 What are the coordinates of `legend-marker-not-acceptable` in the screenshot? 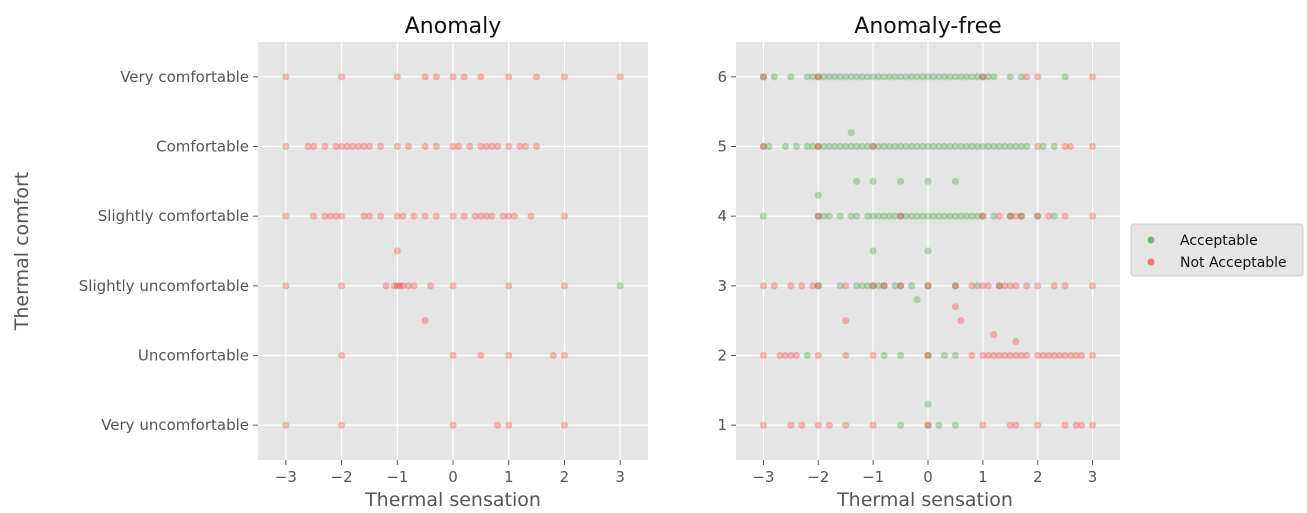 It's located at (1151, 262).